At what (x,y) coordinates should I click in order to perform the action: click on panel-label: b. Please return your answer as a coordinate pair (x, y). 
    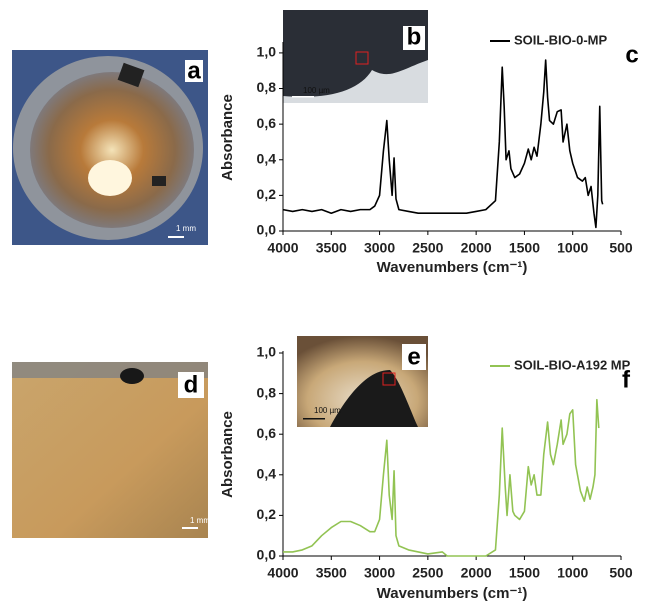
    Looking at the image, I should click on (414, 36).